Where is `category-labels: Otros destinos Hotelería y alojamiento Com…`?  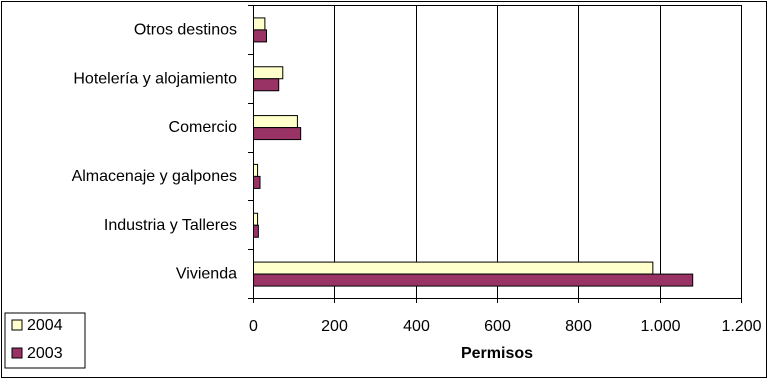 category-labels: Otros destinos Hotelería y alojamiento Com… is located at coordinates (155, 151).